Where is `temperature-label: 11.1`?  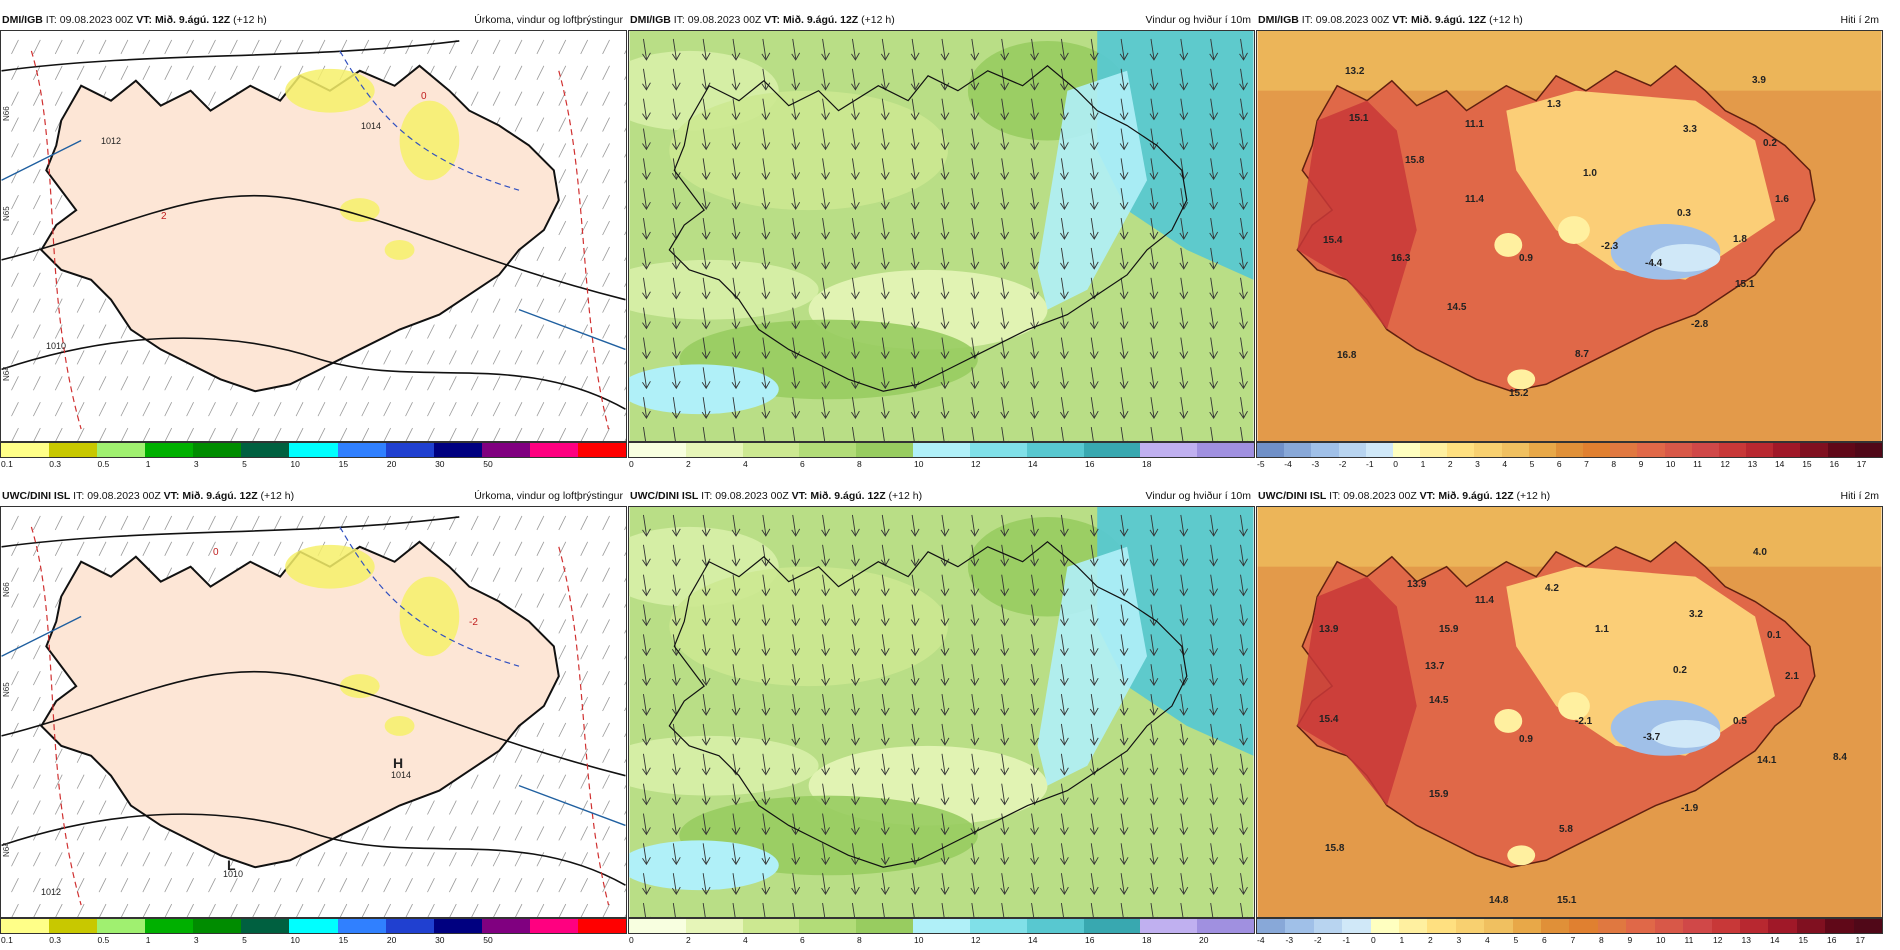
temperature-label: 11.1 is located at coordinates (1474, 124).